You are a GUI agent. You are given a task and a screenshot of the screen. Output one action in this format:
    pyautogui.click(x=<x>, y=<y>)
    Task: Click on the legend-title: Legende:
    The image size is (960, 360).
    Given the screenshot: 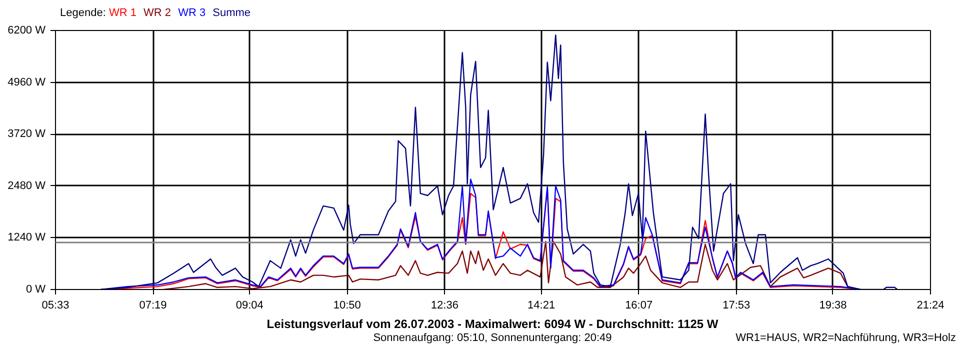 What is the action you would take?
    pyautogui.click(x=83, y=13)
    